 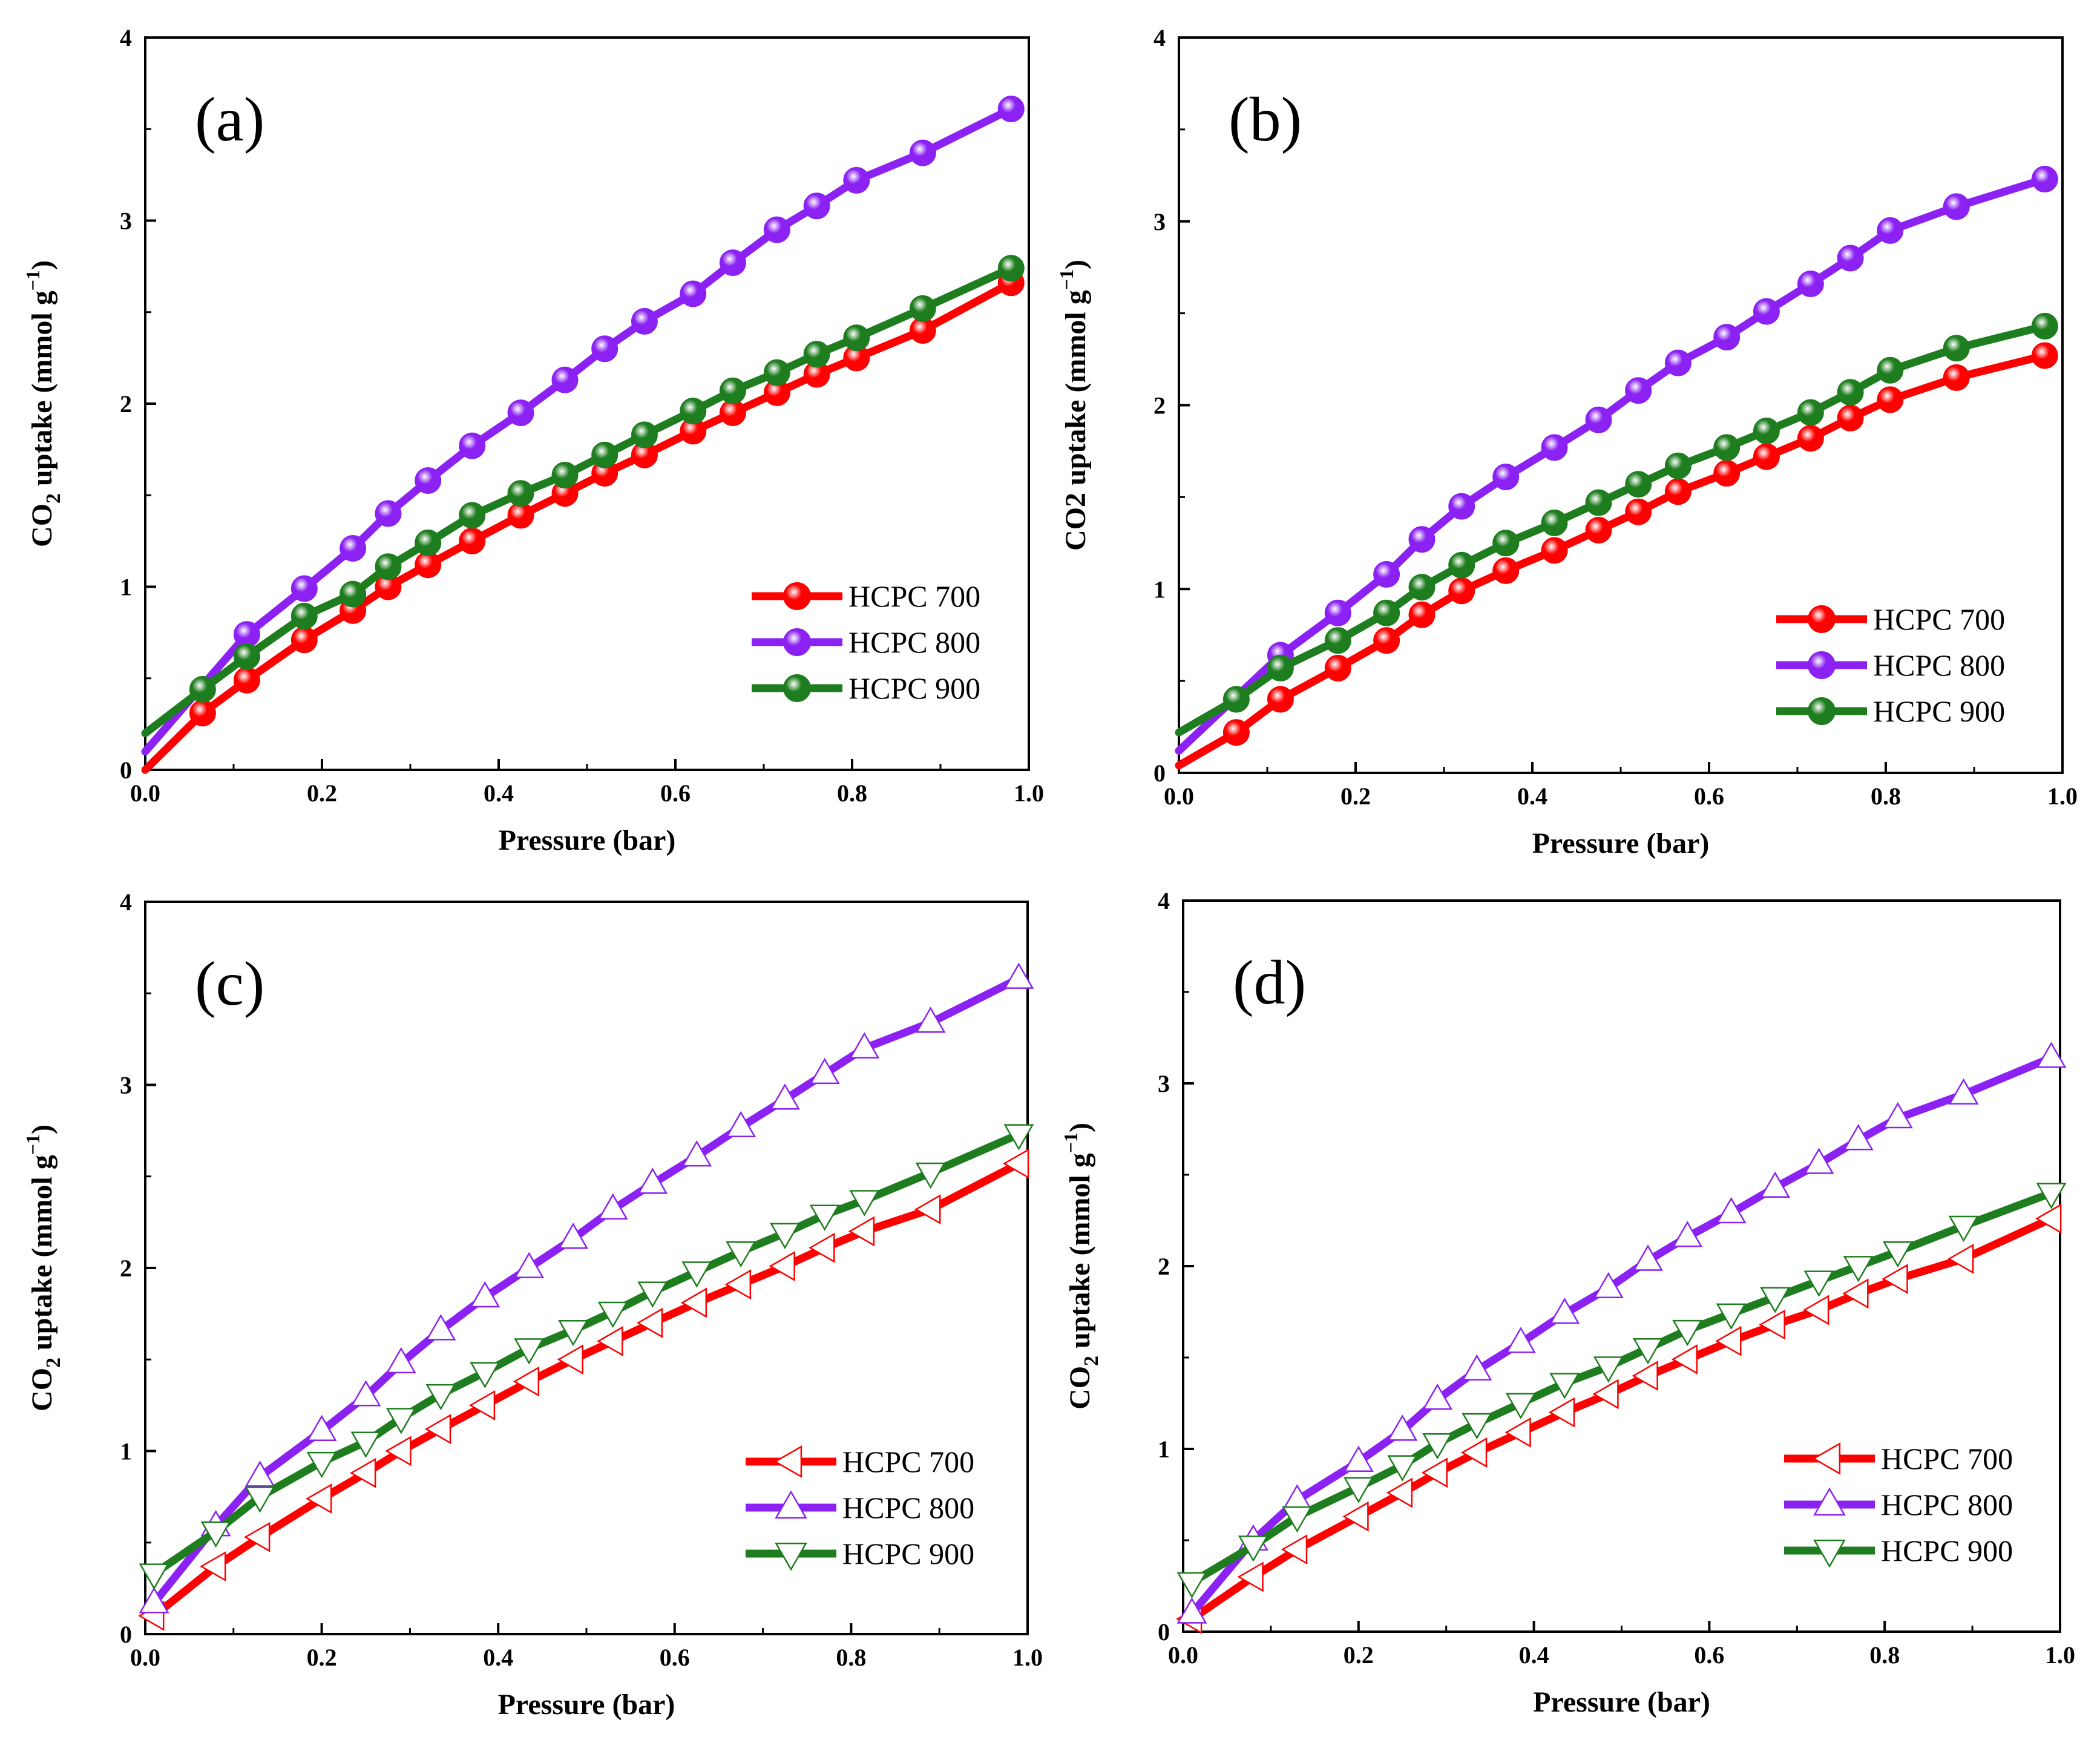 I want to click on legend-label: HCPC 800, so click(x=1947, y=1505).